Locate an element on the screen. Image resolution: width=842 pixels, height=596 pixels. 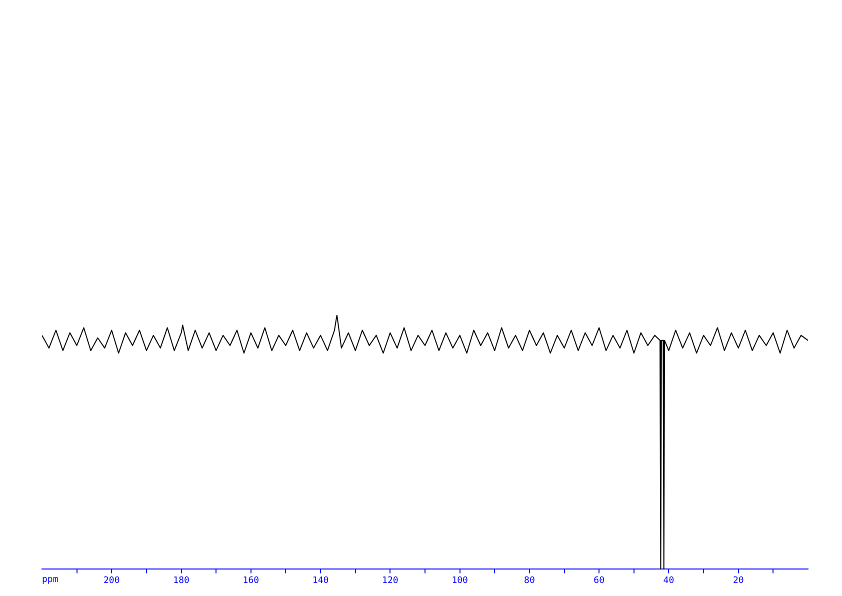
x-tick-label: 20 is located at coordinates (738, 581).